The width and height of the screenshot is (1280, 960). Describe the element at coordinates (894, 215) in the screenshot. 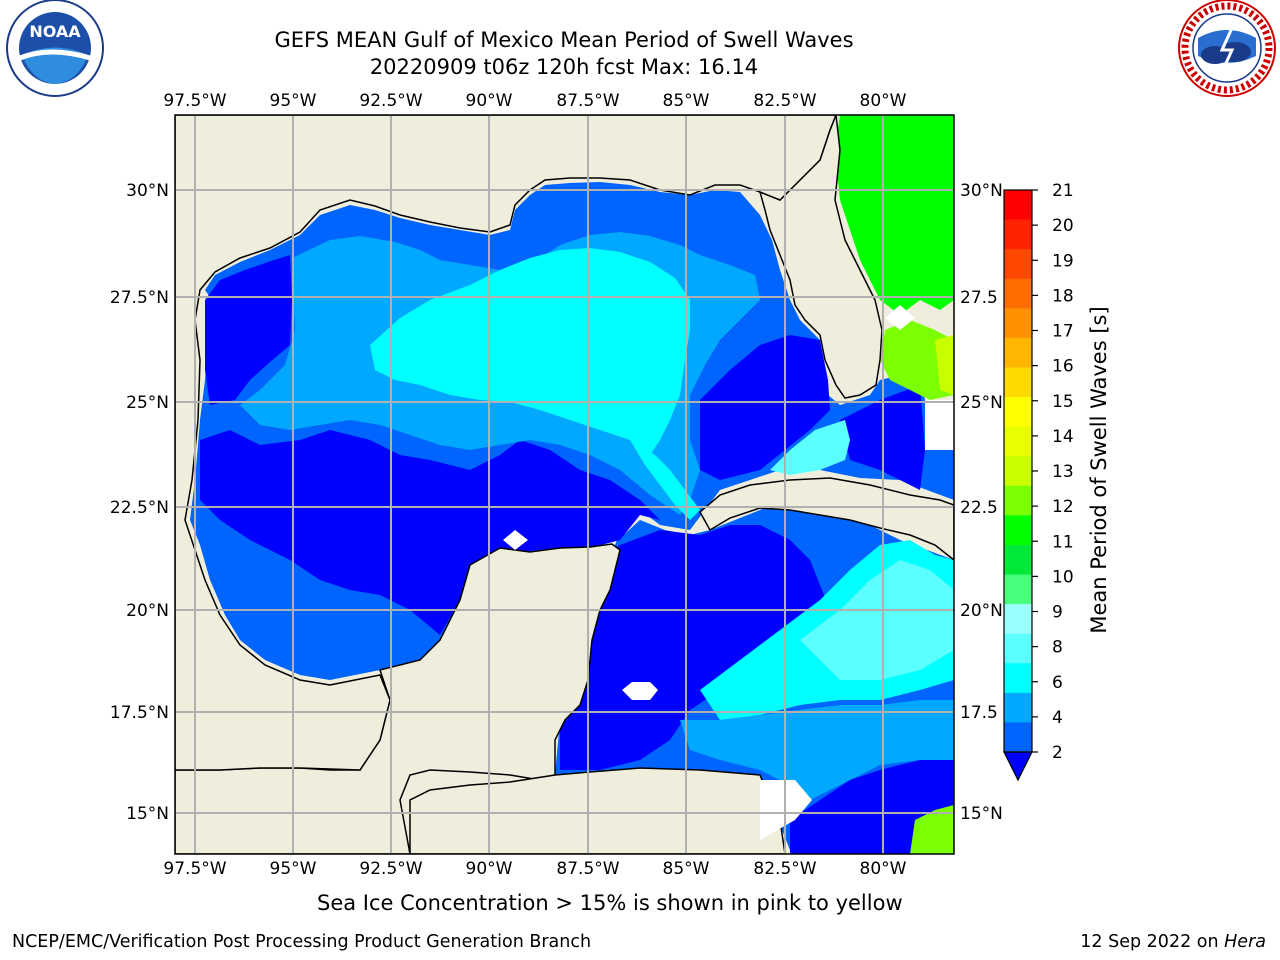

I see `atlantic-water-green` at that location.